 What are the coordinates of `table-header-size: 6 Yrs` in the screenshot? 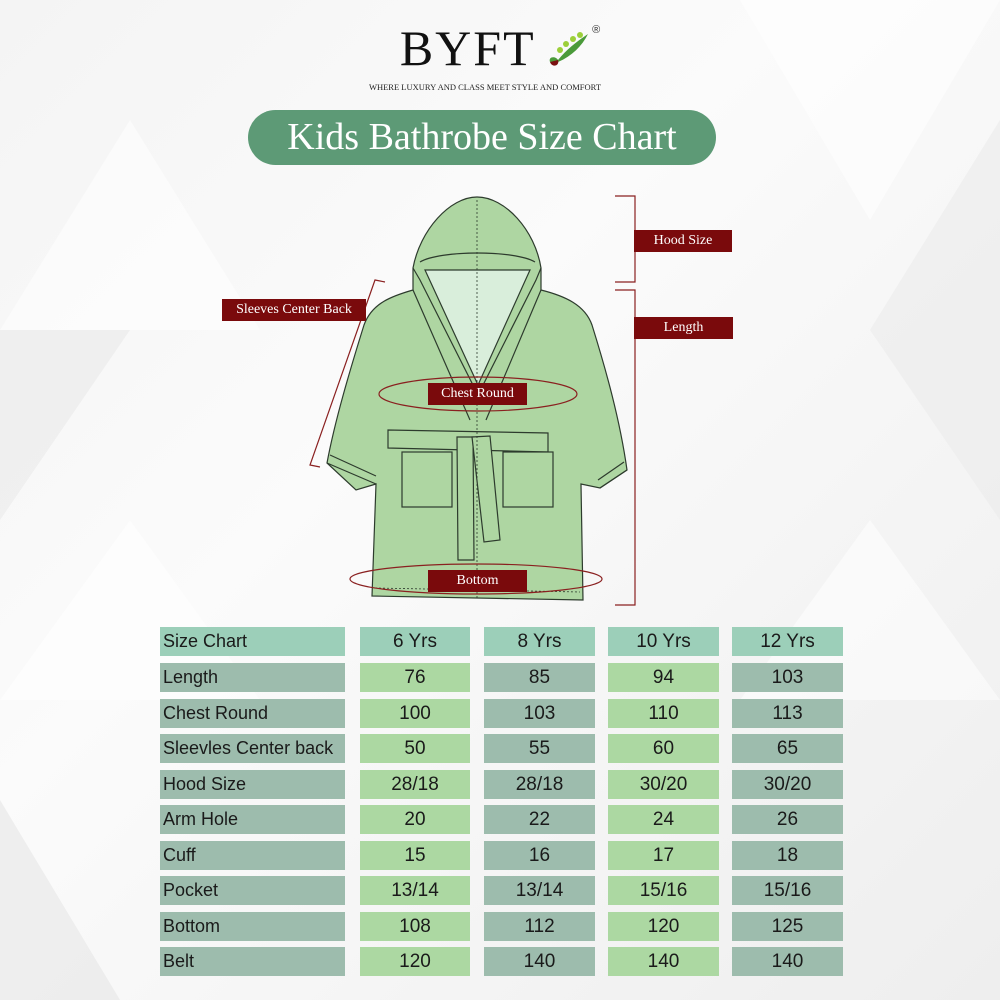 It's located at (415, 641).